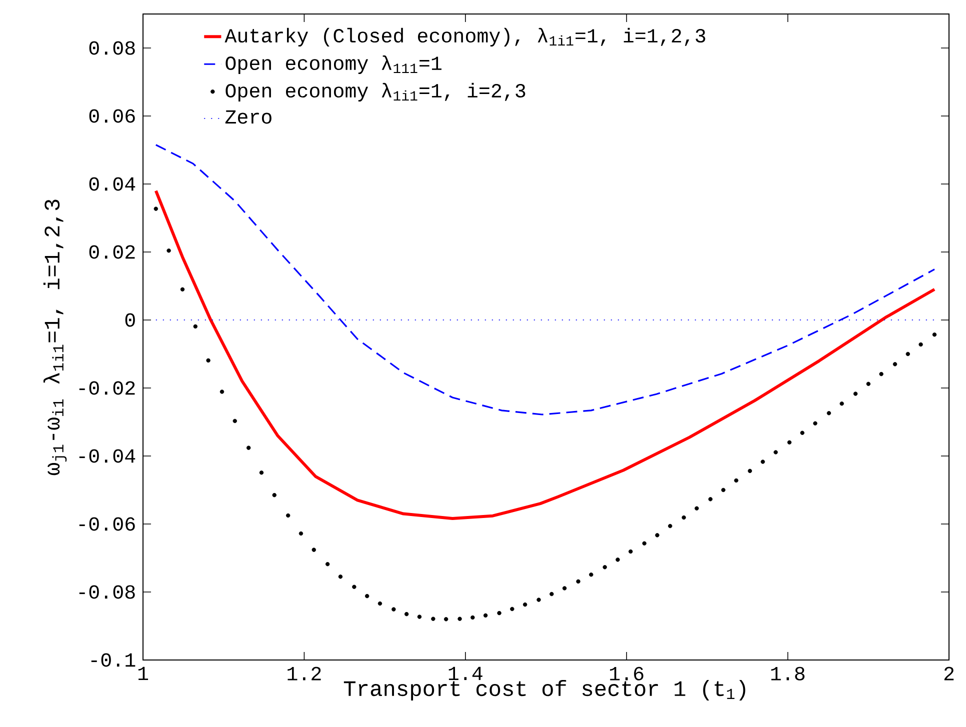  Describe the element at coordinates (107, 592) in the screenshot. I see `y-tick-label: -0.08` at that location.